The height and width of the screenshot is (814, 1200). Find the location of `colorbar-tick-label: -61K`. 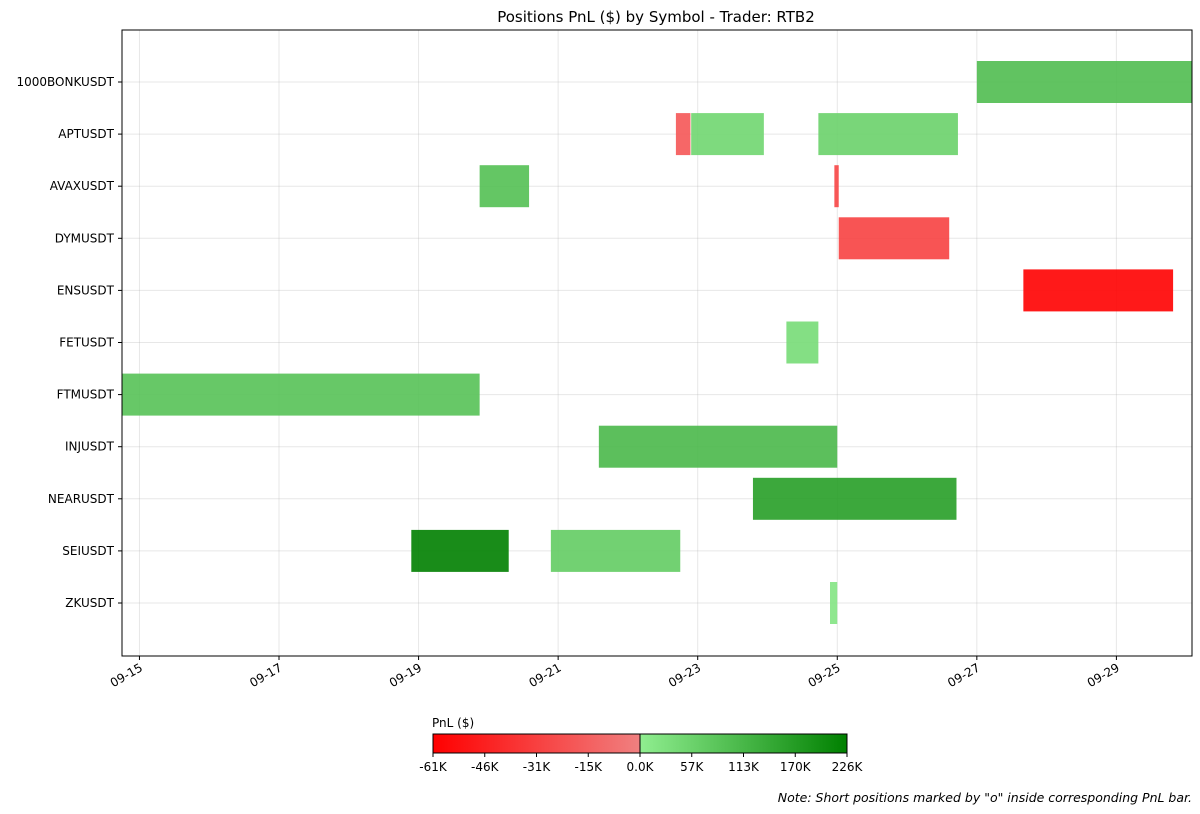

colorbar-tick-label: -61K is located at coordinates (433, 767).